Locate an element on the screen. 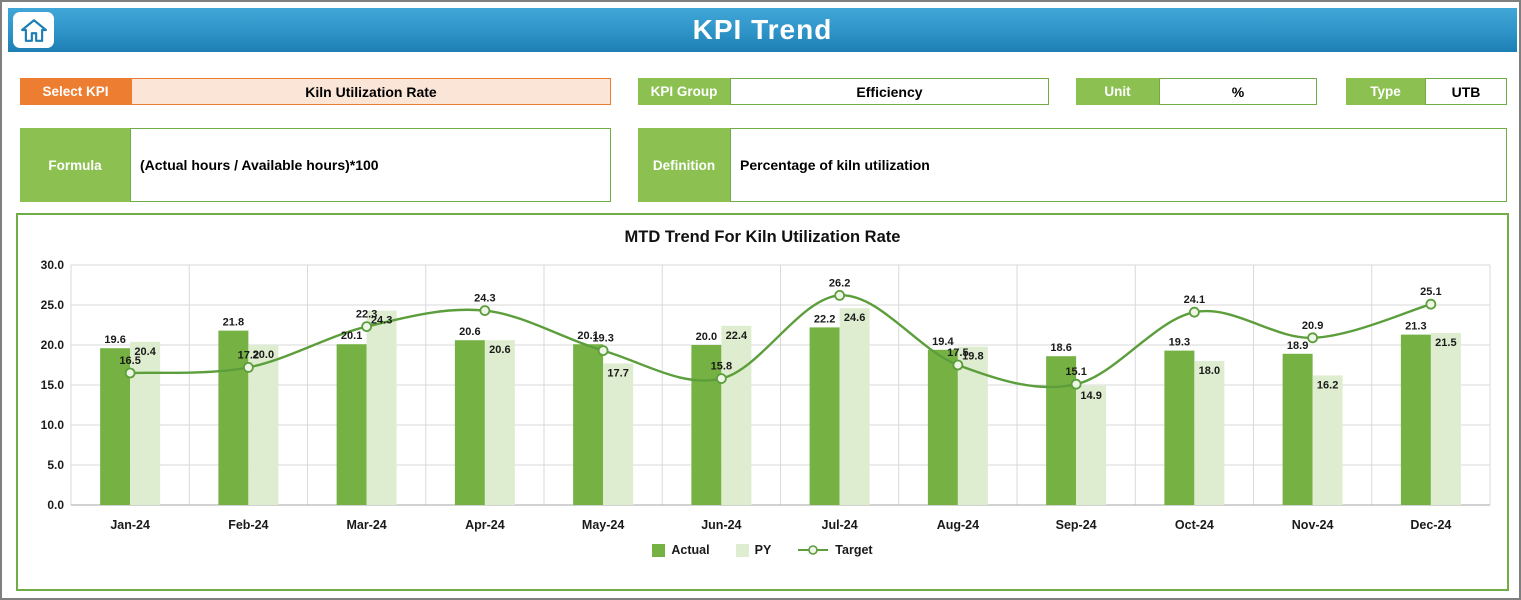  data-label-actual-May-24: 20.1 is located at coordinates (587, 336).